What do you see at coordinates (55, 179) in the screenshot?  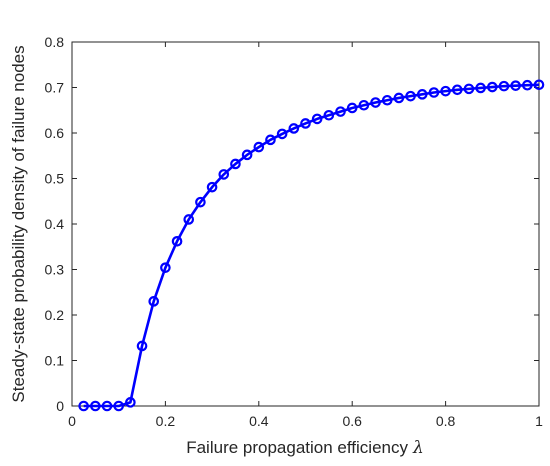 I see `y-tick-label: 0.5` at bounding box center [55, 179].